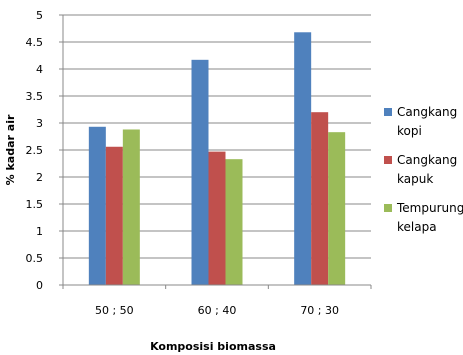 The width and height of the screenshot is (463, 355). I want to click on legend-label: Tempurung, so click(429, 208).